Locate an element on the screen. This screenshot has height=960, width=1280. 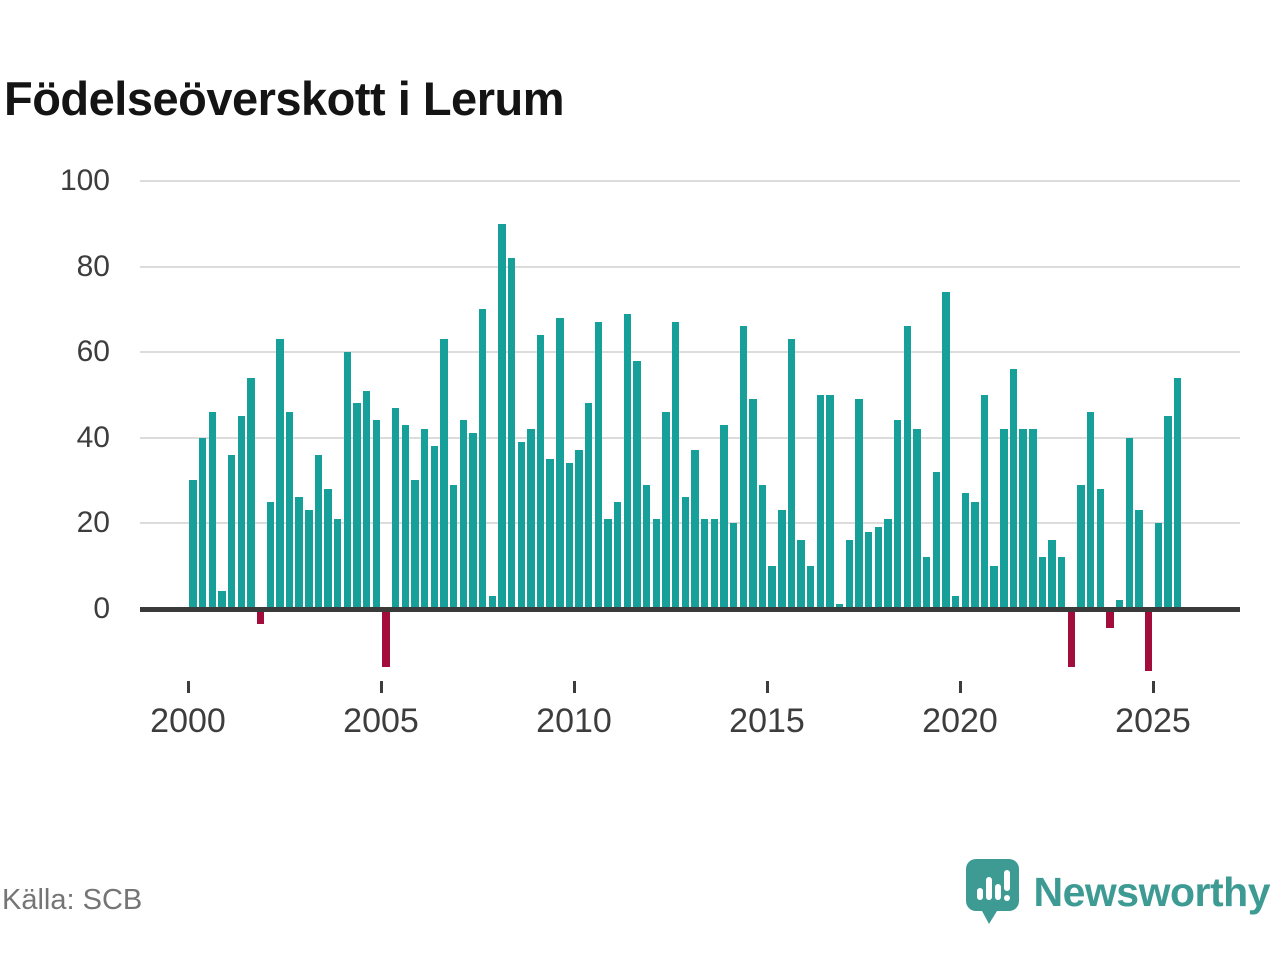
y-axis-label: 80 is located at coordinates (93, 266).